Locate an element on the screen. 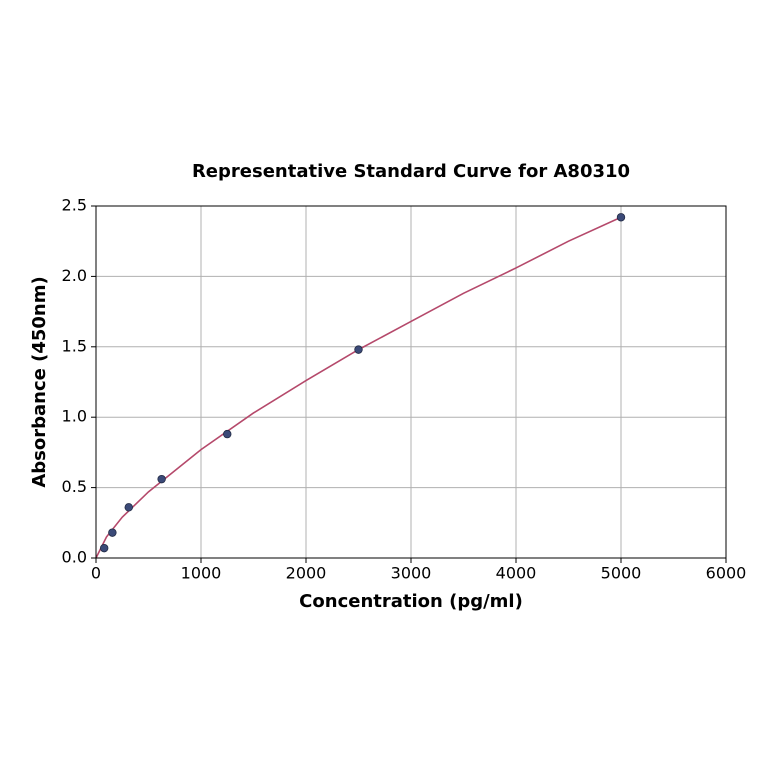 This screenshot has height=764, width=764. y-tick-label: 0.5 is located at coordinates (74, 486).